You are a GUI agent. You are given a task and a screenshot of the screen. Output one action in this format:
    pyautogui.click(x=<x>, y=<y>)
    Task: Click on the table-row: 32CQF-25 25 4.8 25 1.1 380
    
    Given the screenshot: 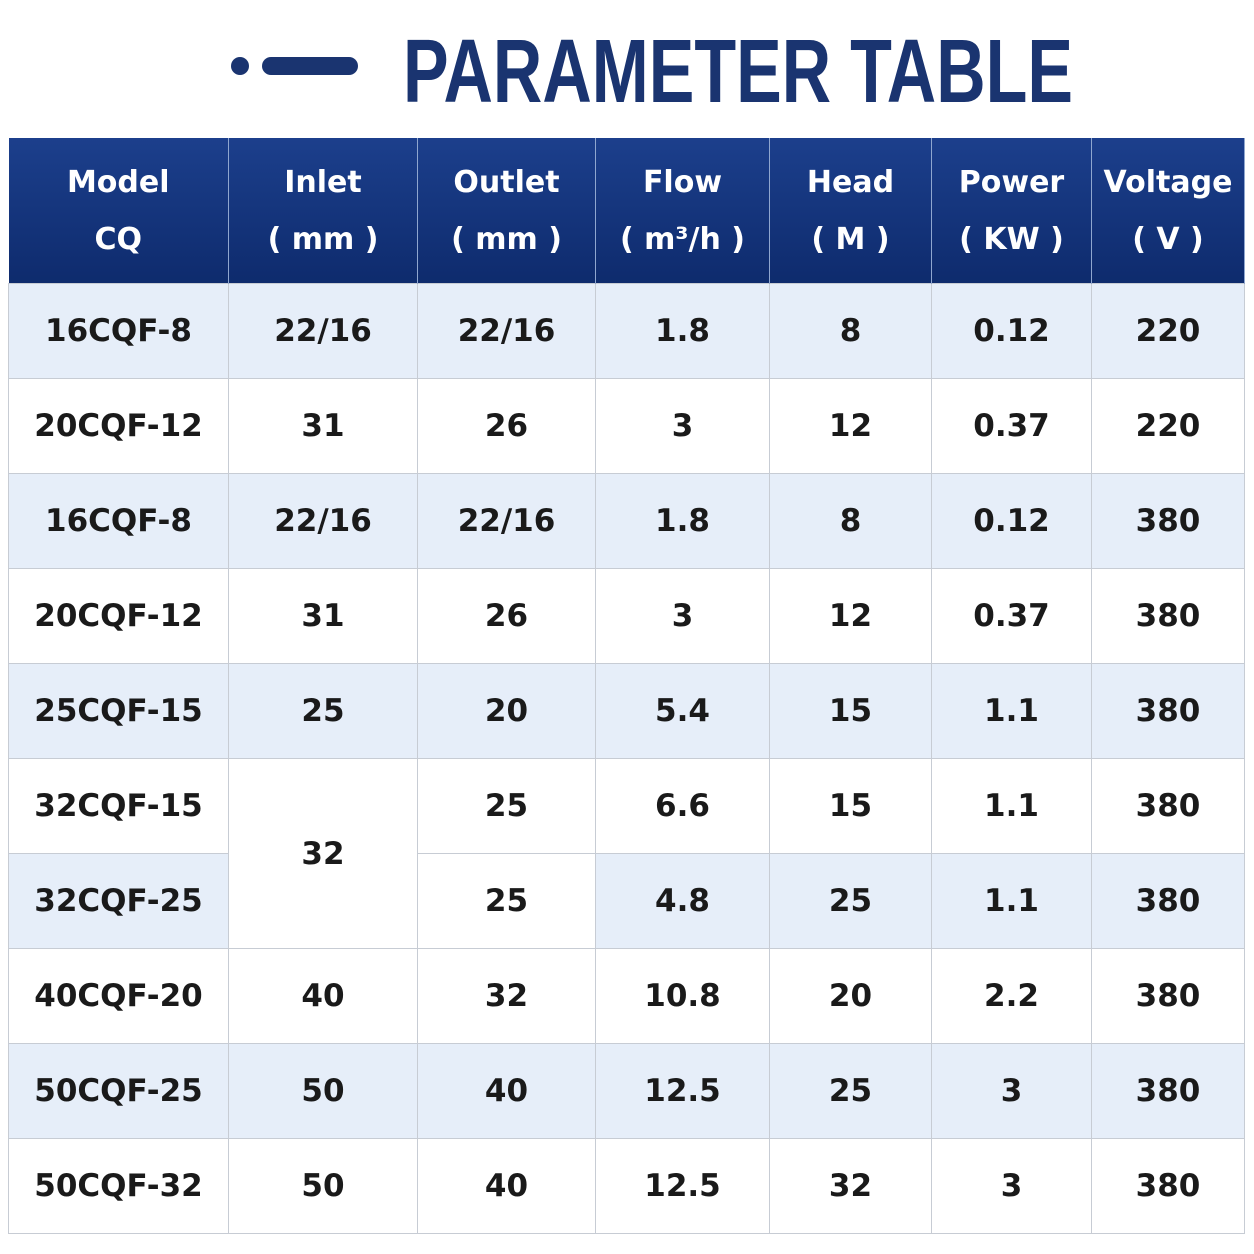 What is the action you would take?
    pyautogui.click(x=626, y=901)
    